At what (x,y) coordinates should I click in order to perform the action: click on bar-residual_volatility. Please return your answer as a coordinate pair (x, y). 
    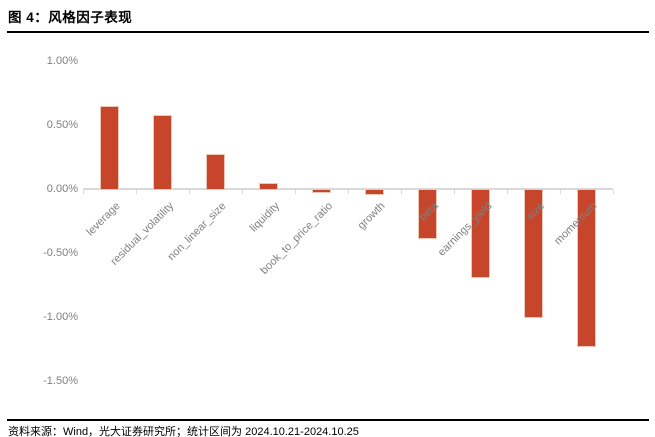
    Looking at the image, I should click on (162, 152).